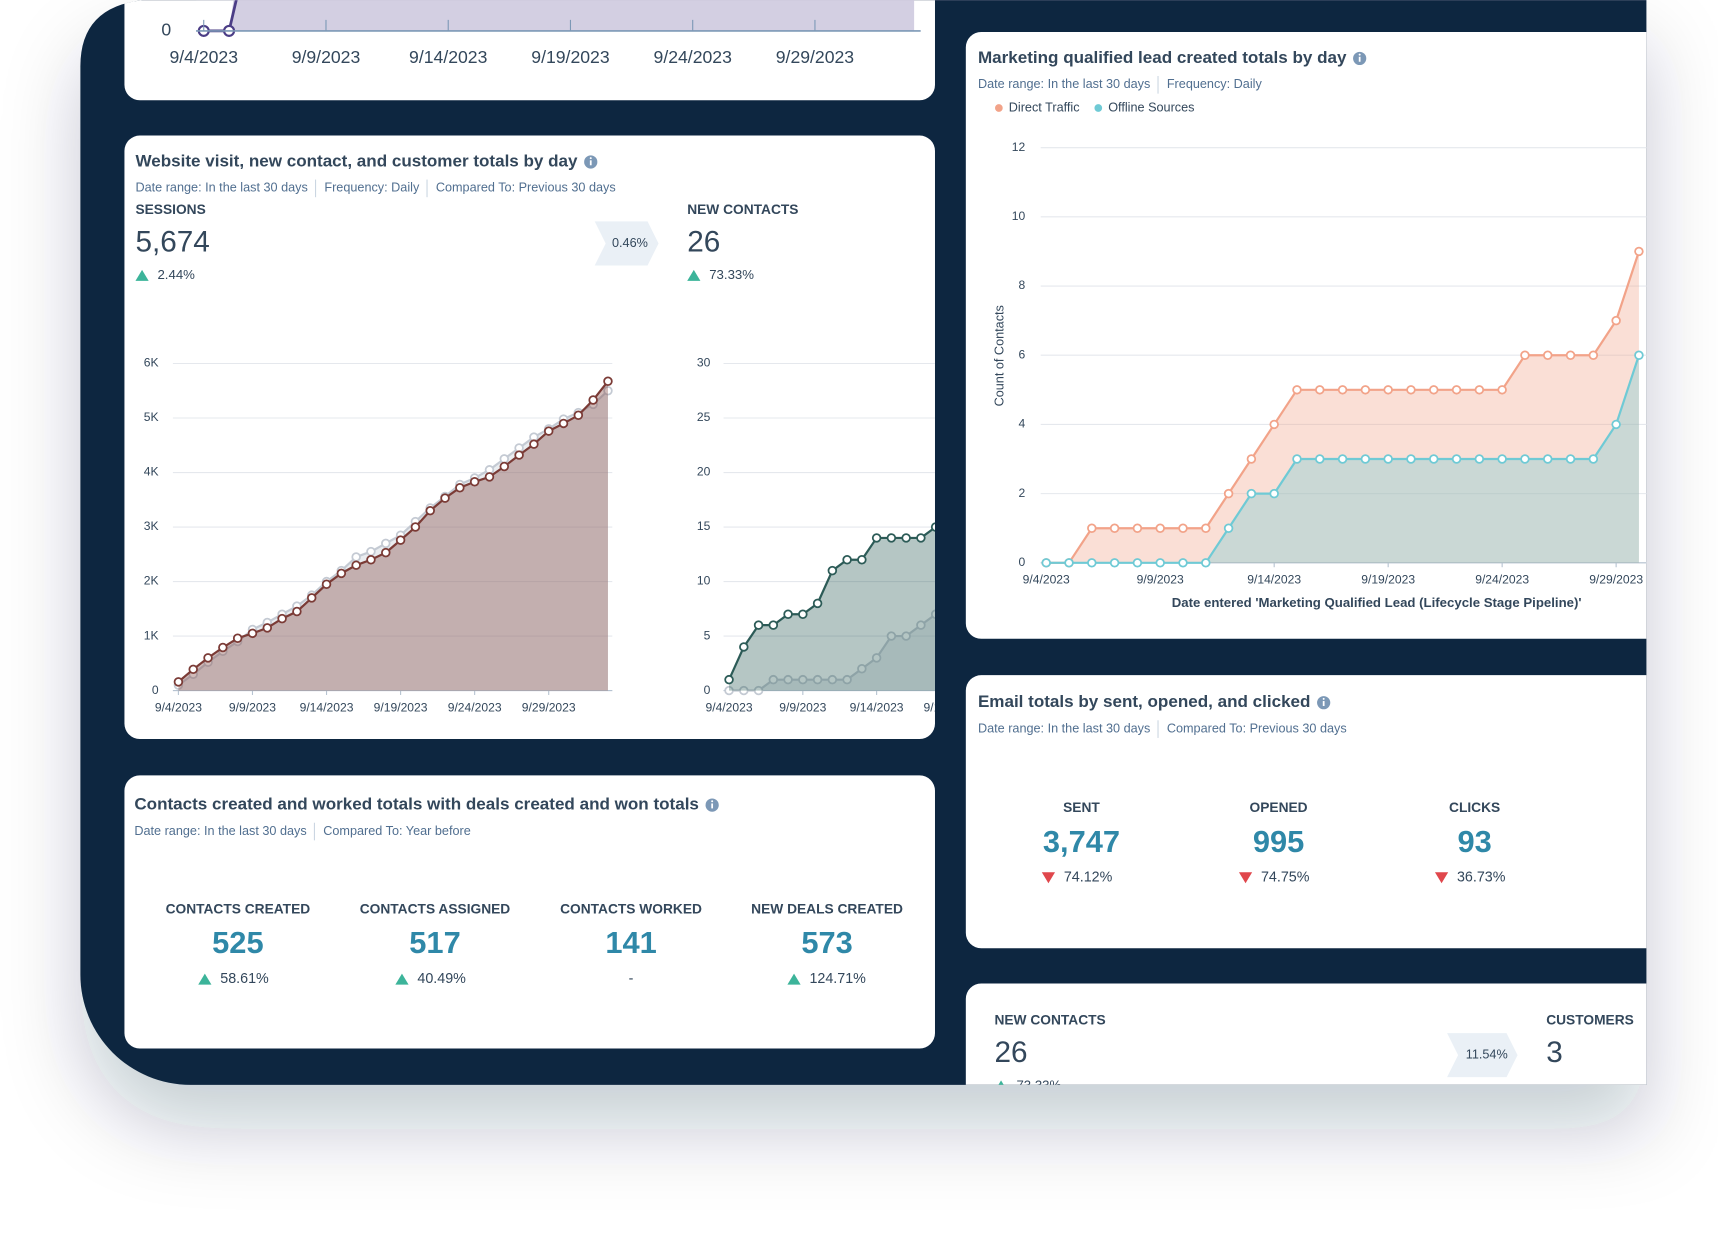 The image size is (1718, 1260). What do you see at coordinates (1474, 807) in the screenshot?
I see `kpi-label: CLICKS` at bounding box center [1474, 807].